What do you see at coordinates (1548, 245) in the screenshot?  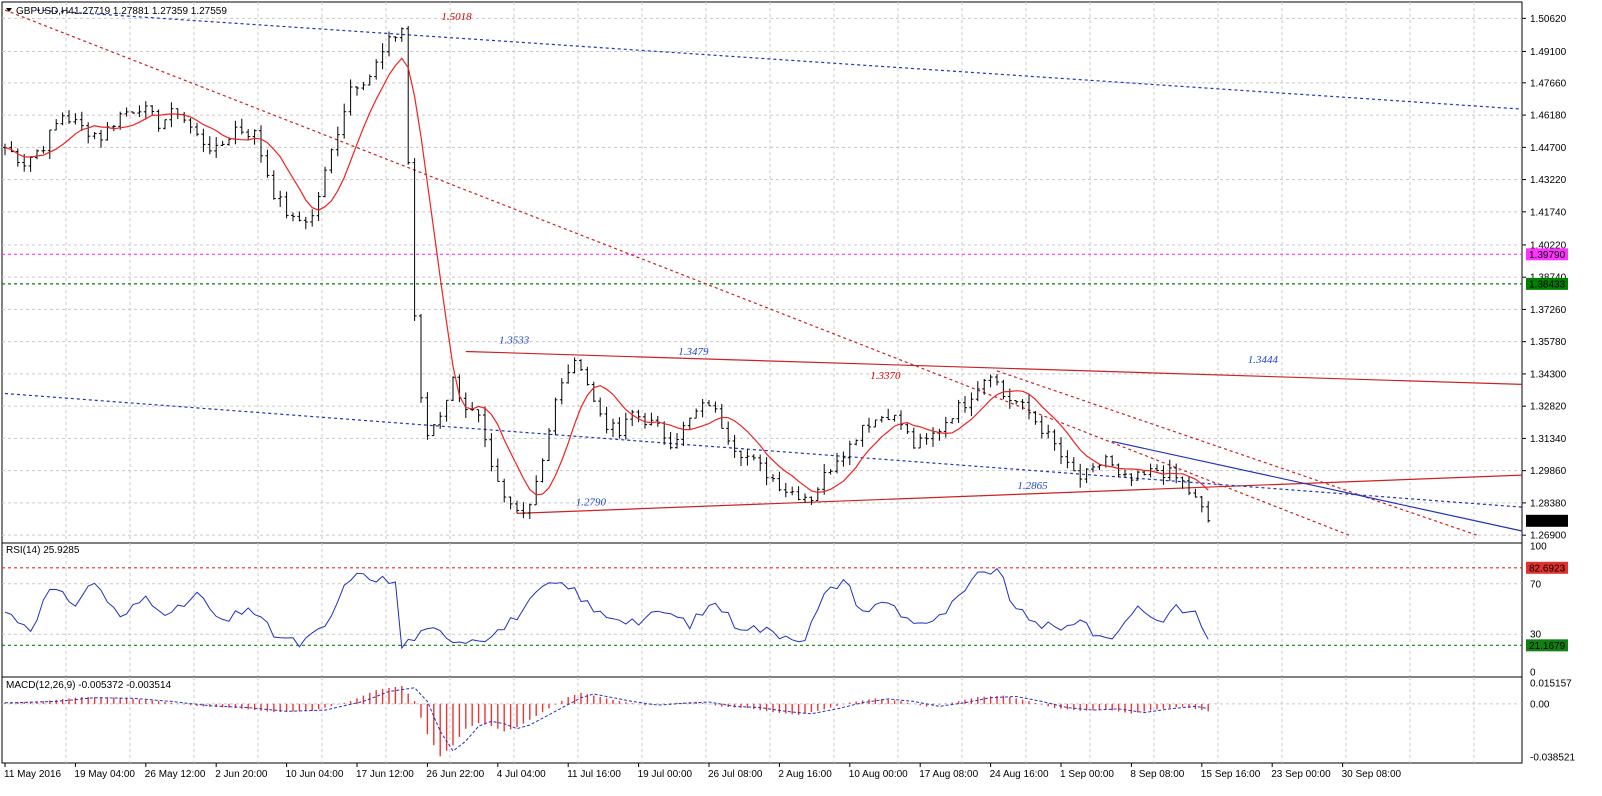 I see `price-tick-label: 1.40220` at bounding box center [1548, 245].